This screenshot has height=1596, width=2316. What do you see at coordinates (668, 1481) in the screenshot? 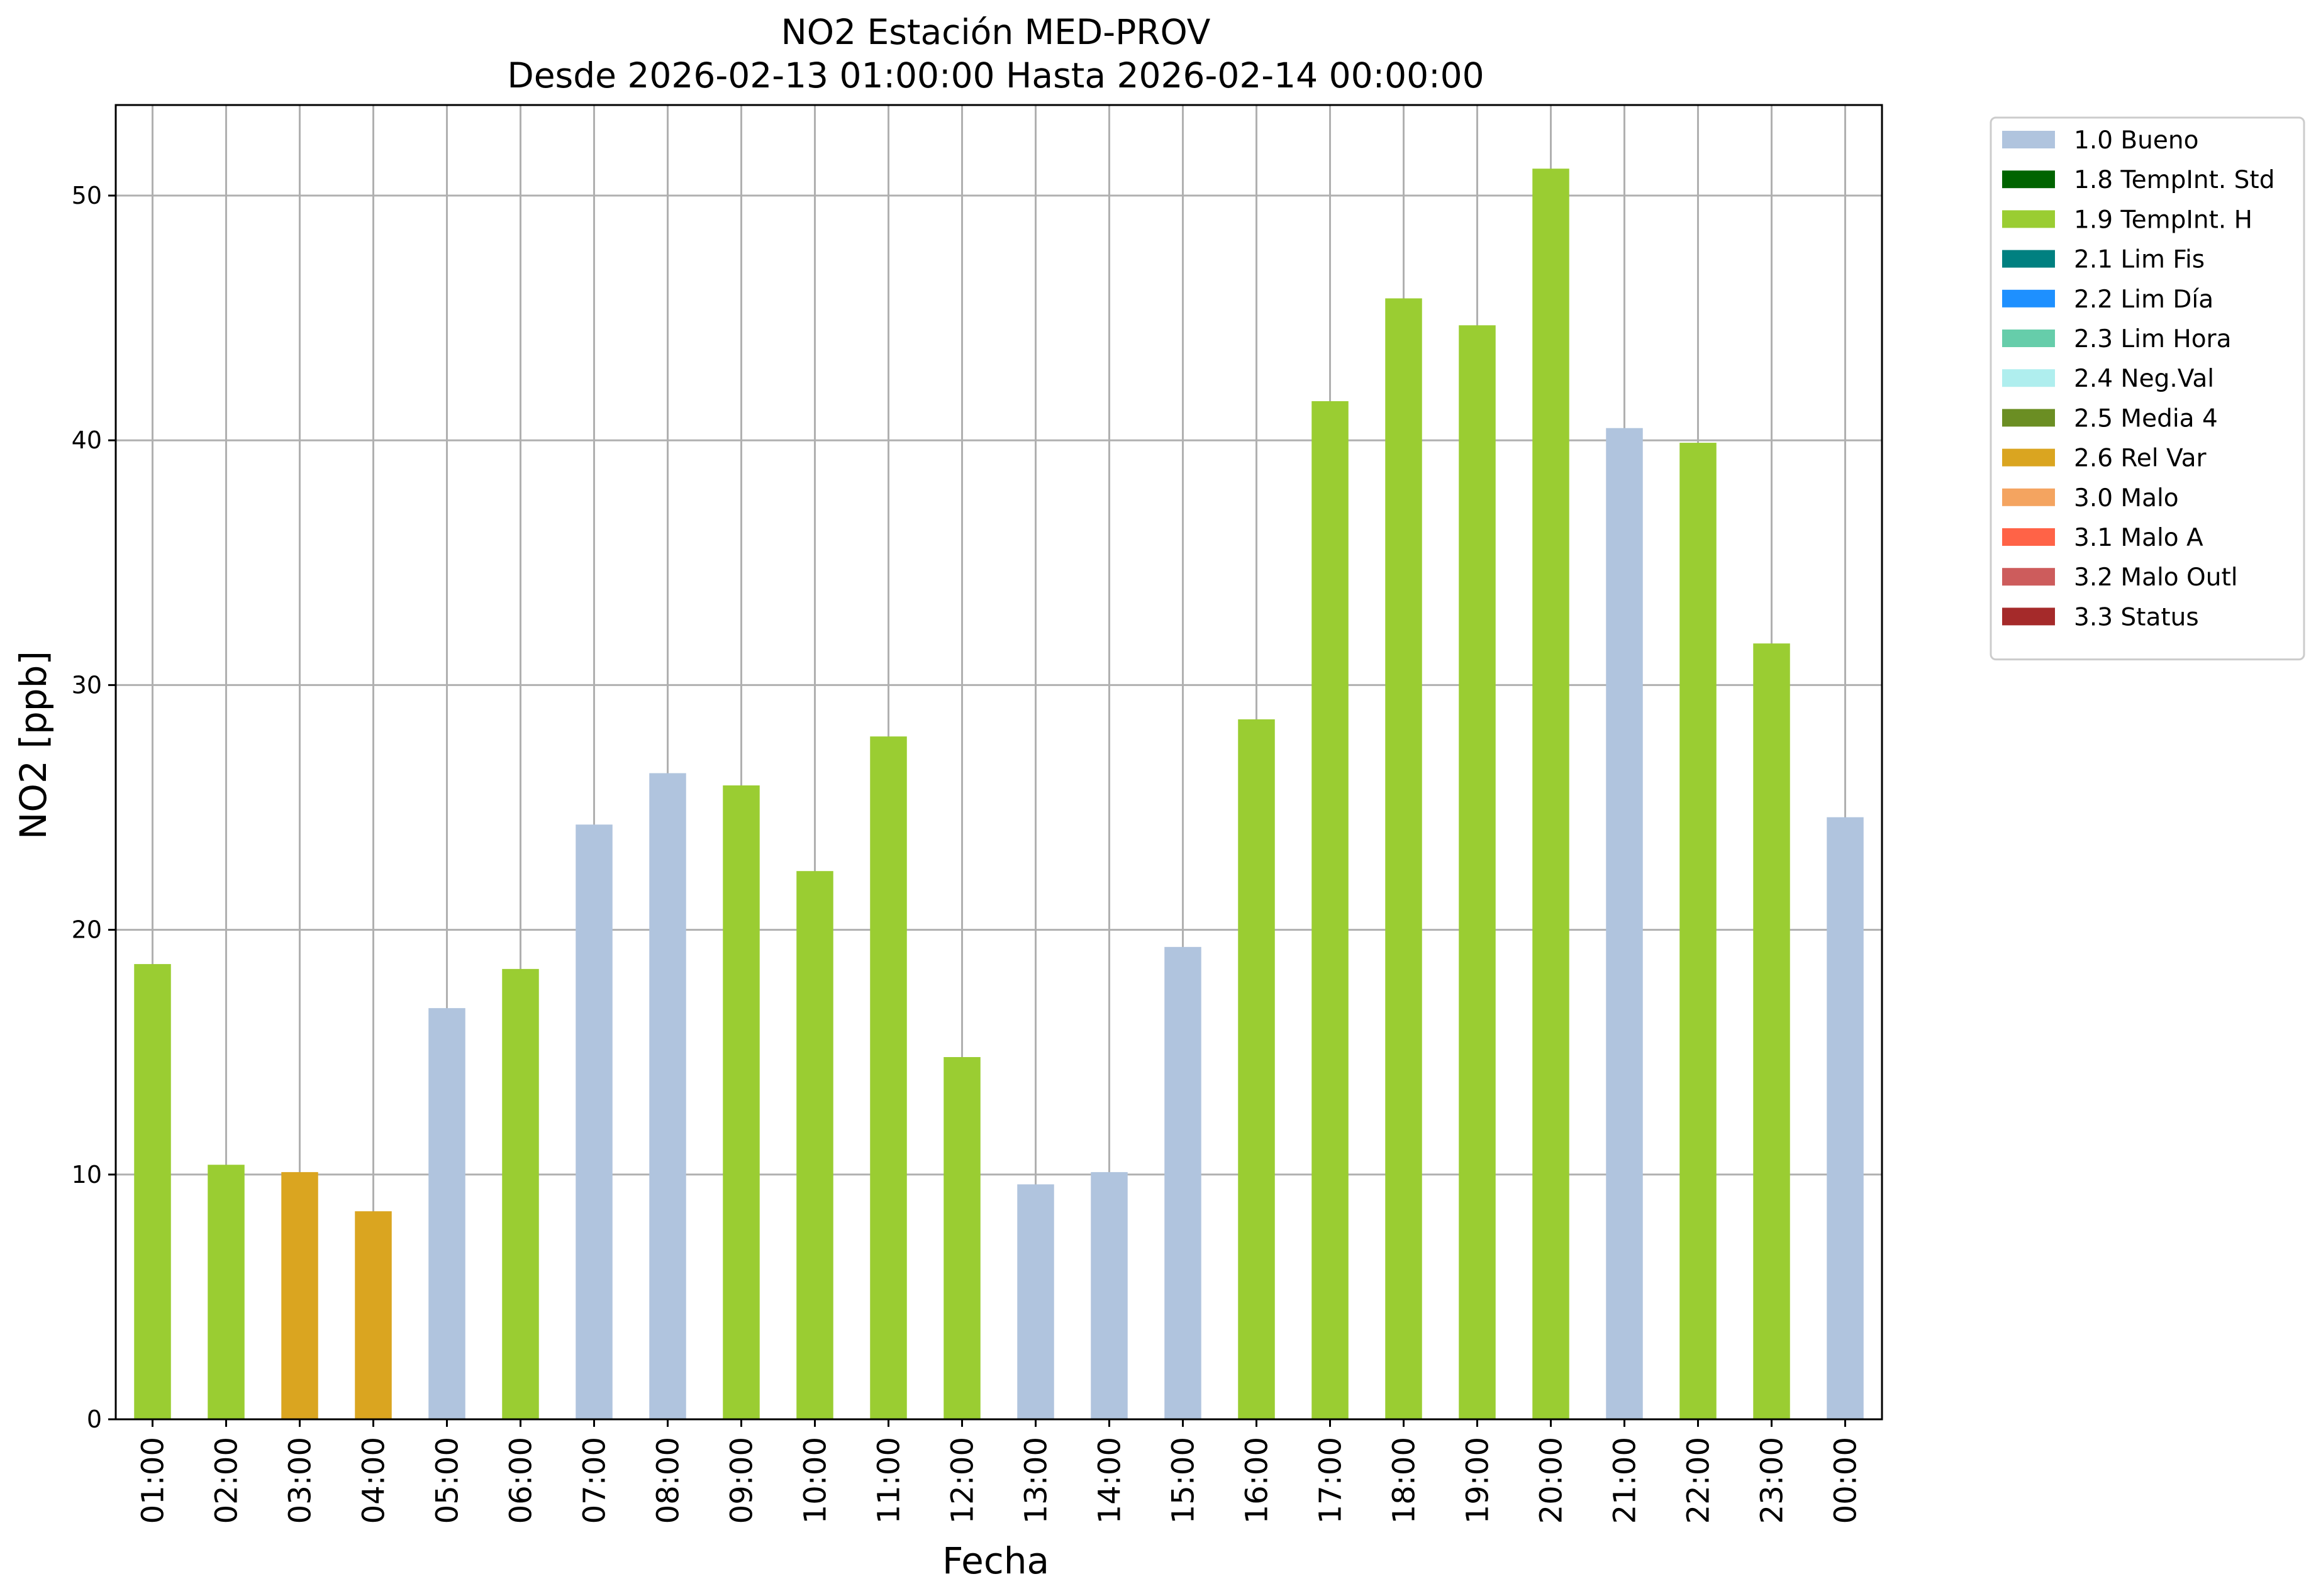
I see `x-tick-label: 08:00` at bounding box center [668, 1481].